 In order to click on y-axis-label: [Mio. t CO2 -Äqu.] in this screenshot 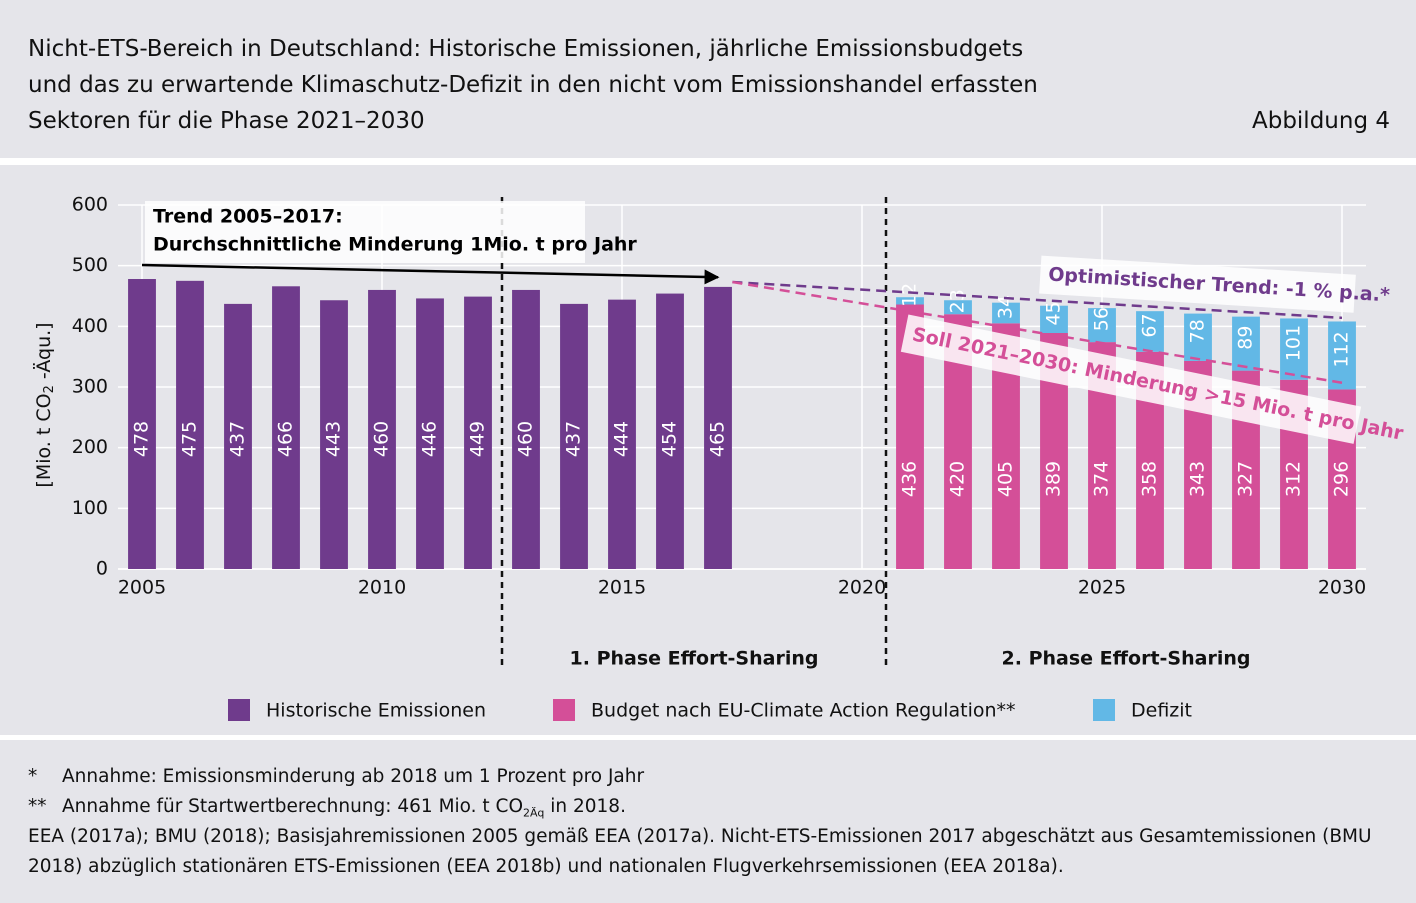, I will do `click(44, 404)`.